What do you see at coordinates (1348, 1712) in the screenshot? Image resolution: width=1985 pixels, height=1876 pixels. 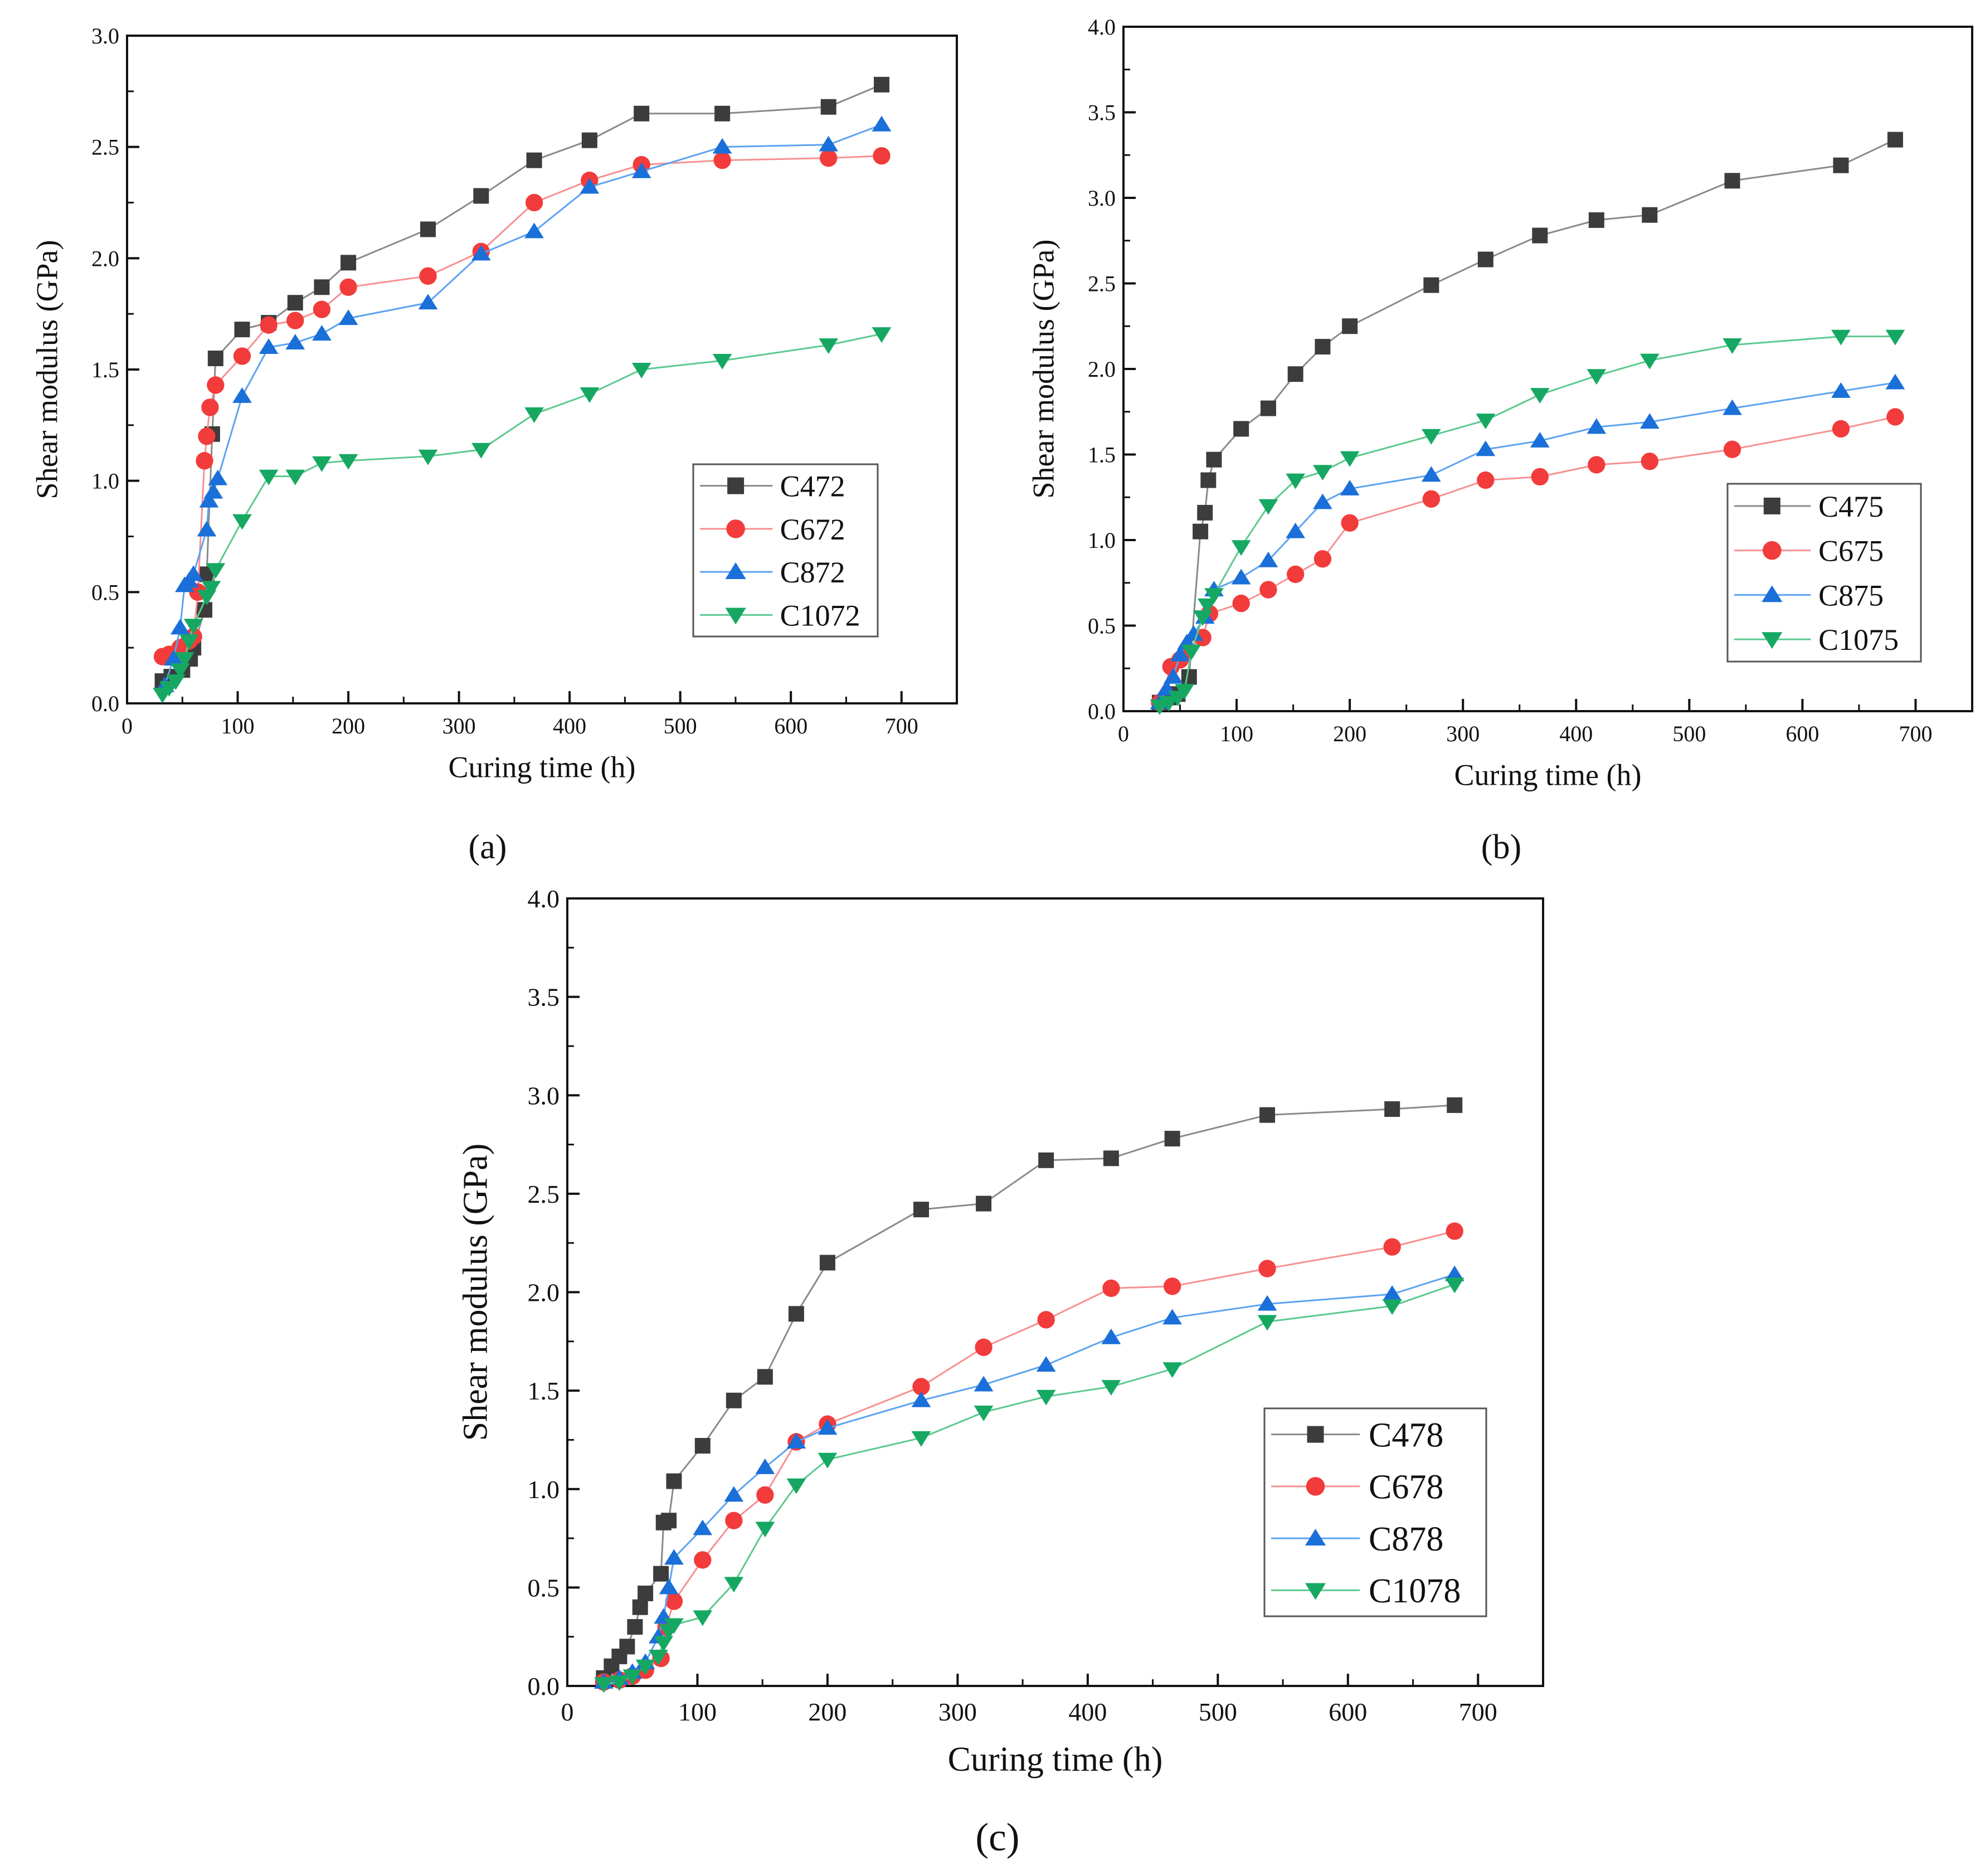 I see `x-tick-label: 600` at bounding box center [1348, 1712].